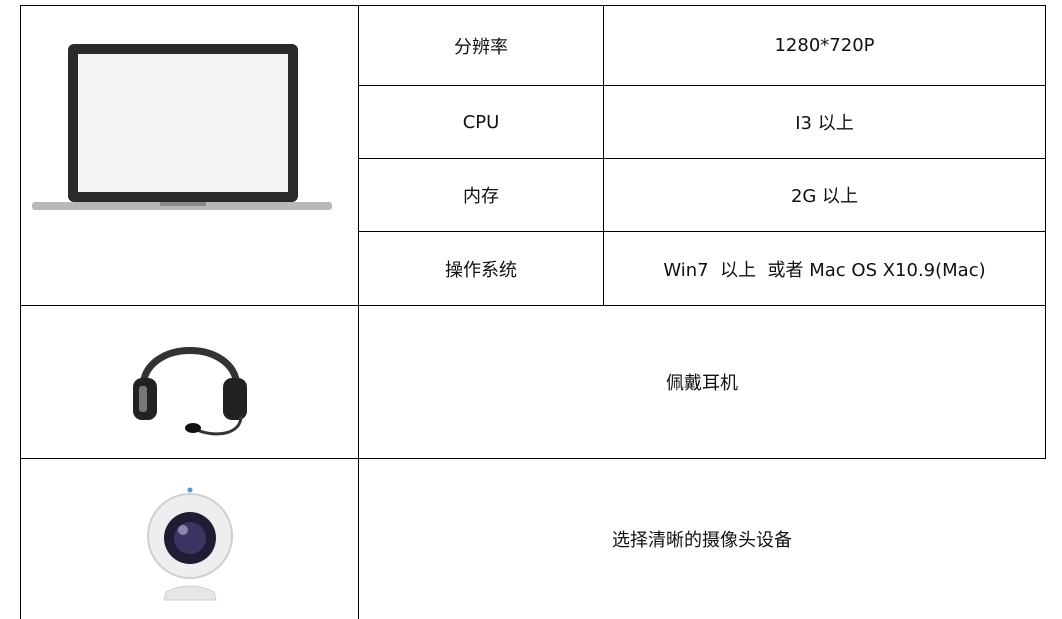 Image resolution: width=1062 pixels, height=619 pixels. Describe the element at coordinates (190, 391) in the screenshot. I see `headset-icon` at that location.